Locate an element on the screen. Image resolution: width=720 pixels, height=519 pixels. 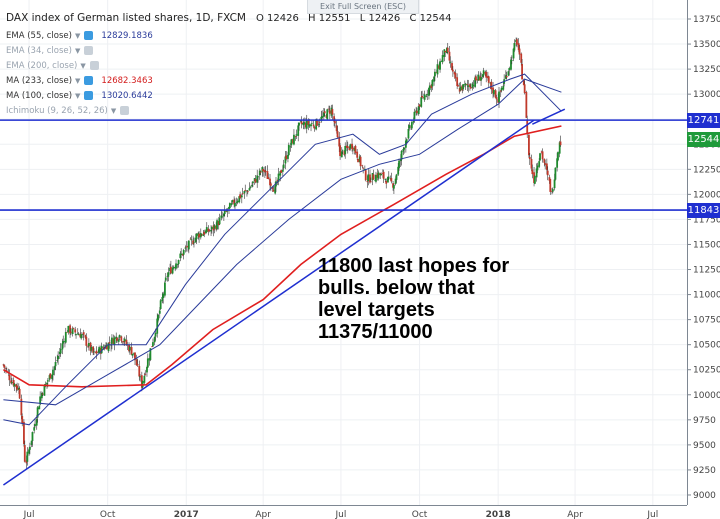
indicator-value: 12829.1836 is located at coordinates (127, 35).